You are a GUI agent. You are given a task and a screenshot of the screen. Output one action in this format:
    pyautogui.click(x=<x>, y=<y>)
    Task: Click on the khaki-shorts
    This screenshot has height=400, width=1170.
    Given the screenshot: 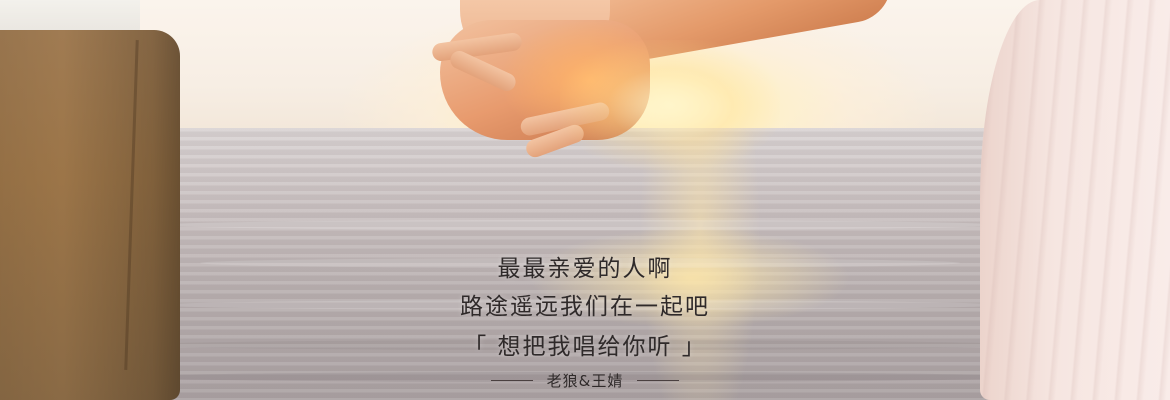 What is the action you would take?
    pyautogui.click(x=90, y=215)
    